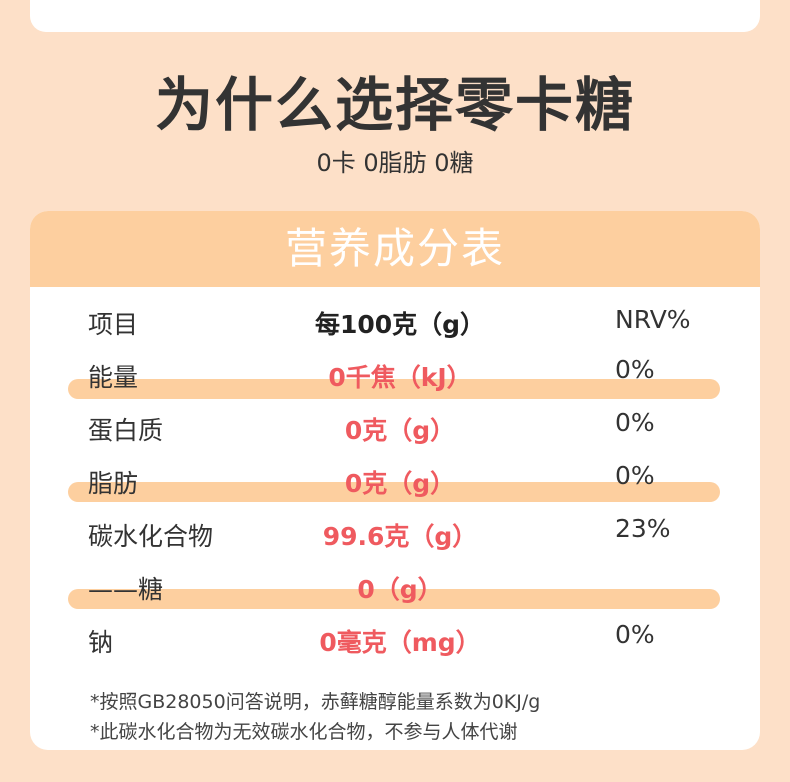 This screenshot has height=782, width=790. What do you see at coordinates (315, 702) in the screenshot?
I see `footnote: *按照GB28050问答说明，赤藓糖醇能量系数为0KJ/g` at bounding box center [315, 702].